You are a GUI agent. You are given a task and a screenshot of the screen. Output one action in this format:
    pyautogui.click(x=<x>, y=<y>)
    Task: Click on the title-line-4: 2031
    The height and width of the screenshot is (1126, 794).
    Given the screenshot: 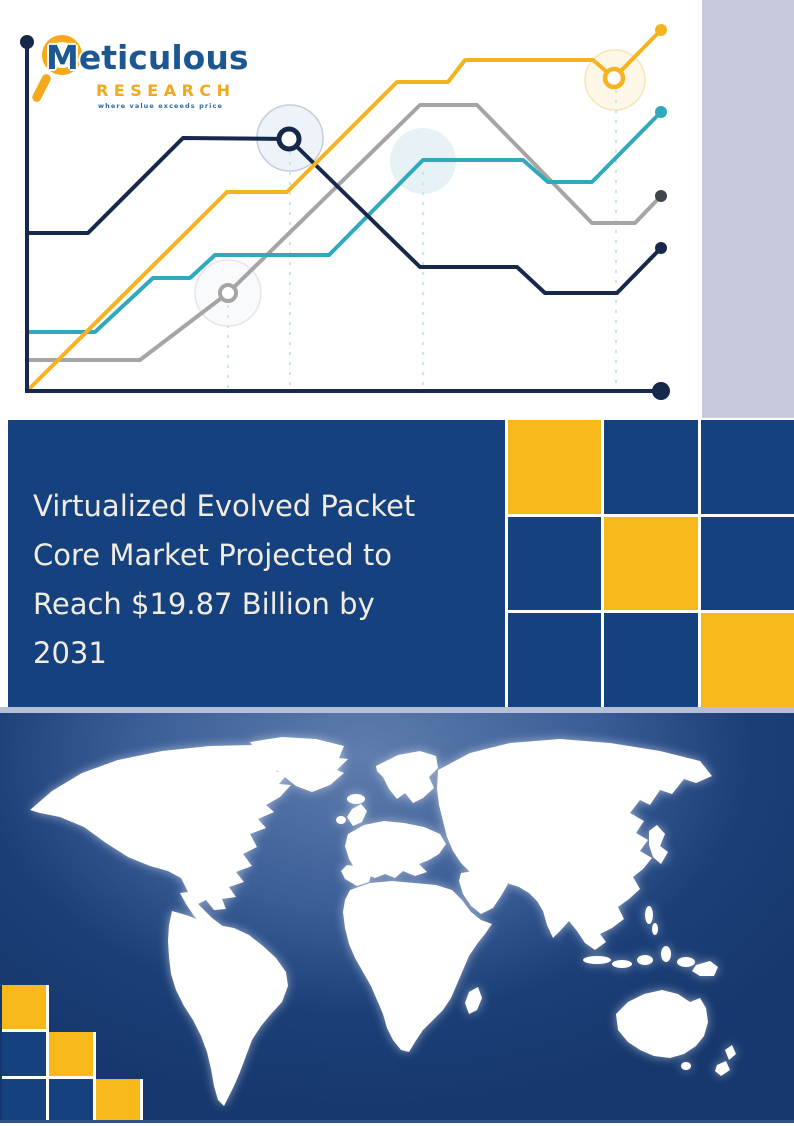 What is the action you would take?
    pyautogui.click(x=70, y=653)
    